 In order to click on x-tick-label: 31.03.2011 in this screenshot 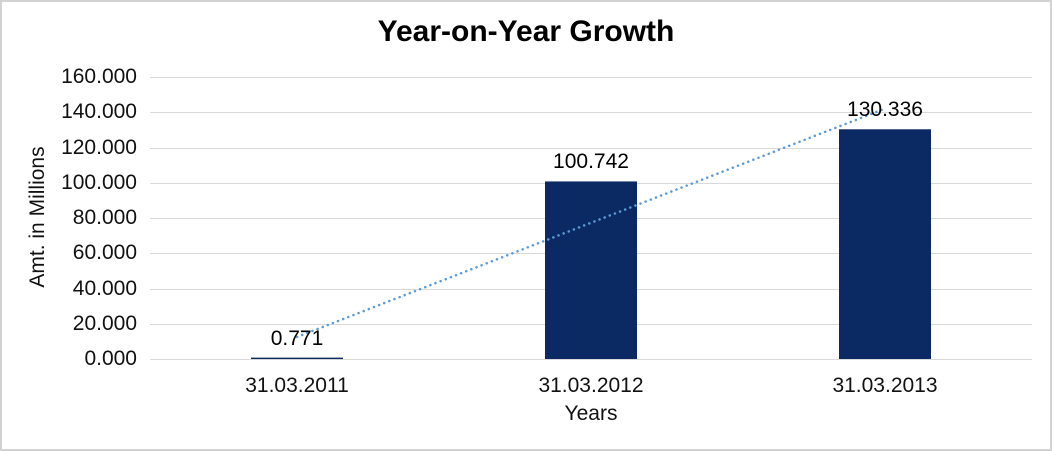, I will do `click(297, 385)`.